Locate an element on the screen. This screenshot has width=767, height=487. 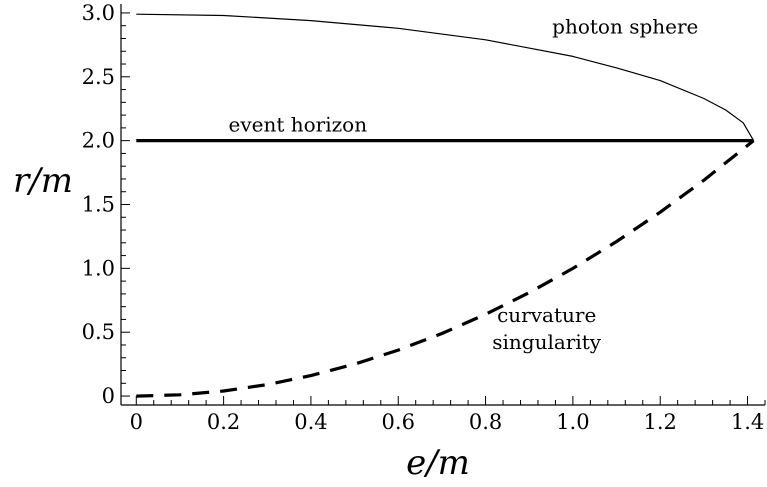
x-tick-label: 0 is located at coordinates (136, 422).